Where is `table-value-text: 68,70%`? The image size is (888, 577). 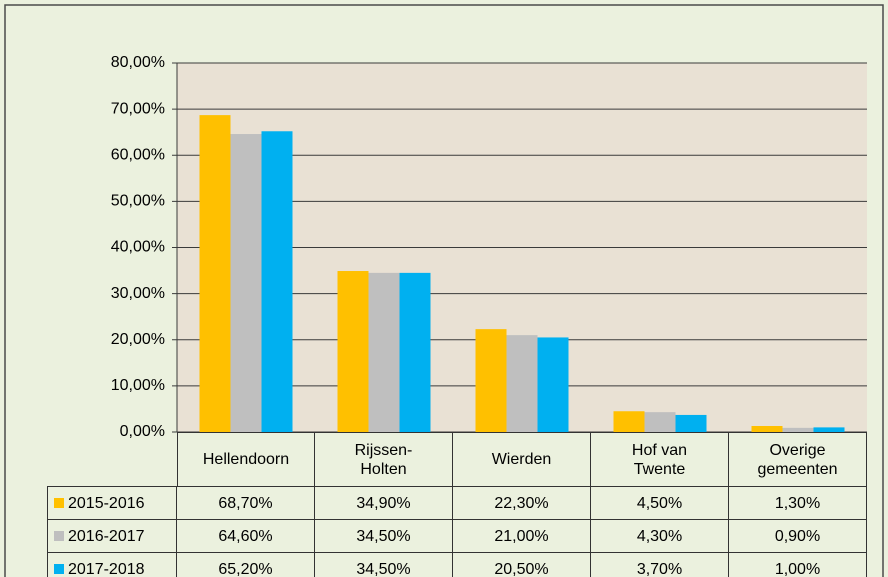
table-value-text: 68,70% is located at coordinates (245, 503).